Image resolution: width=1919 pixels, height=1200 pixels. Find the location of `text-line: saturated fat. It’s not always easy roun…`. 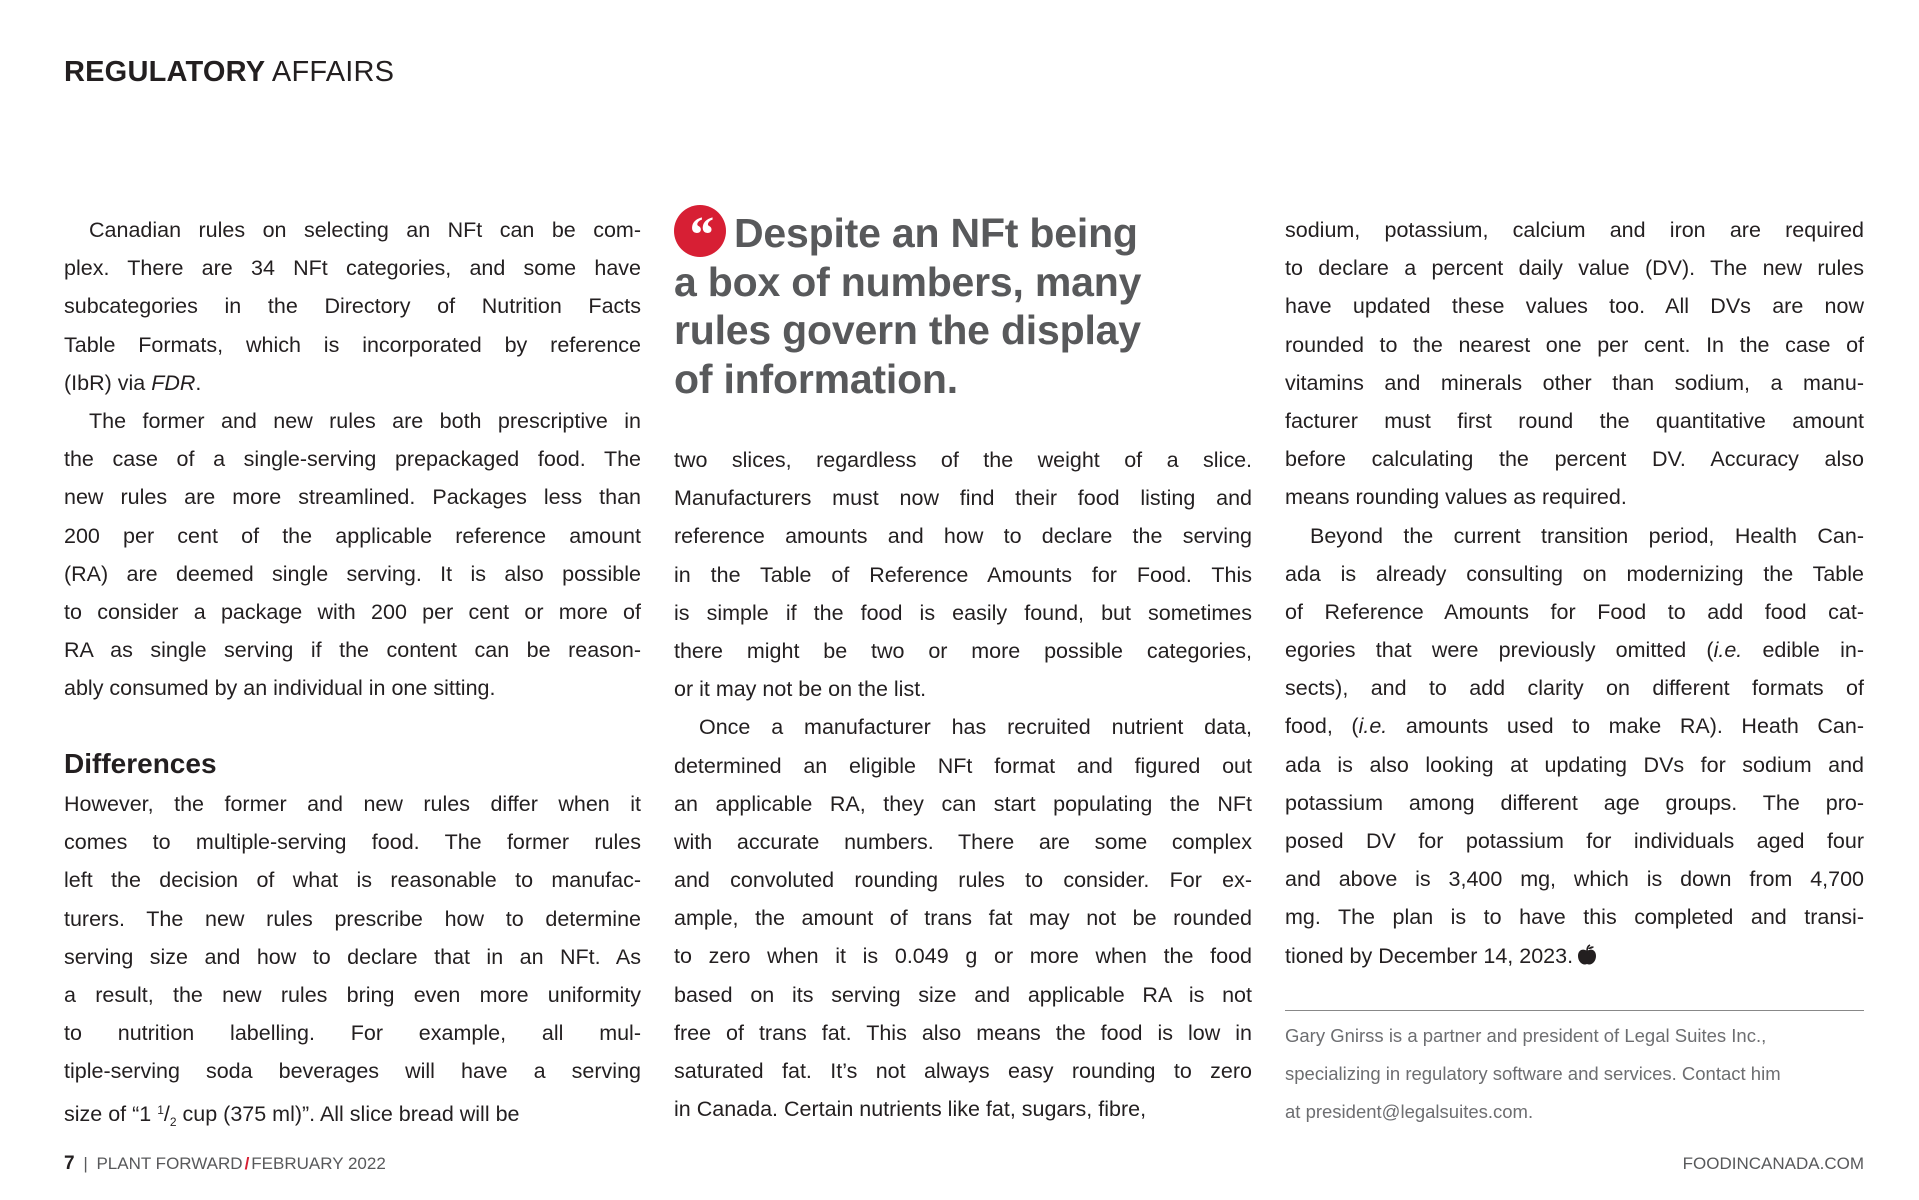

text-line: saturated fat. It’s not always easy roun… is located at coordinates (963, 1071).